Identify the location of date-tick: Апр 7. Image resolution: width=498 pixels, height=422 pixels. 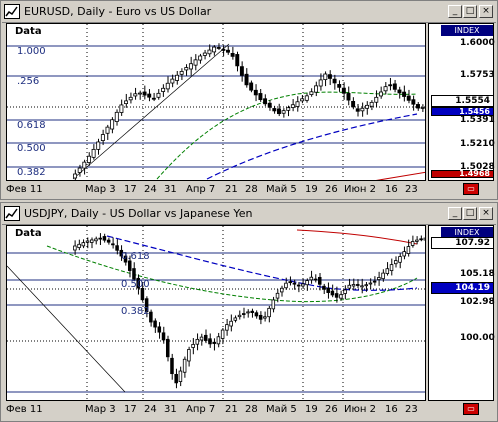
(201, 189).